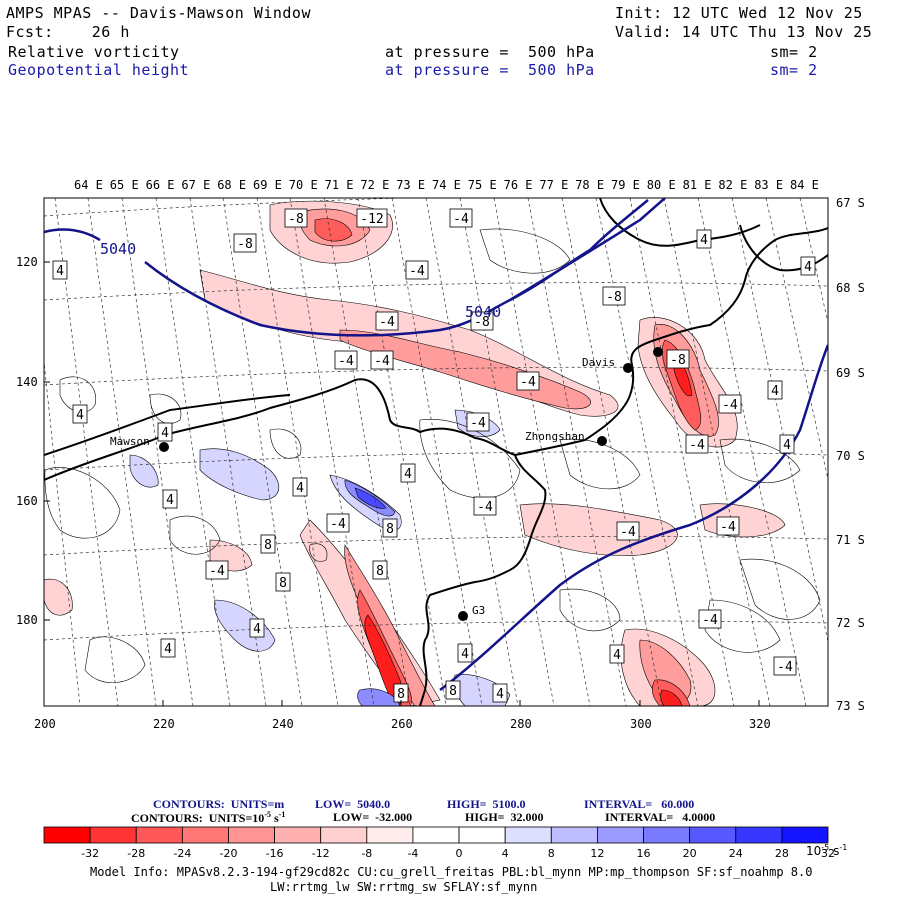  Describe the element at coordinates (736, 853) in the screenshot. I see `colorbar-tick: 24` at that location.